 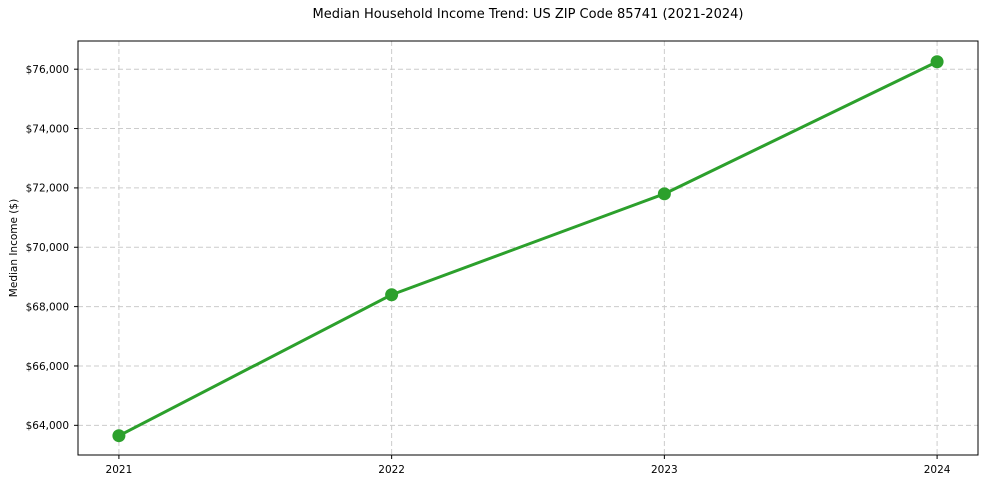 What do you see at coordinates (392, 295) in the screenshot?
I see `data-point-2022` at bounding box center [392, 295].